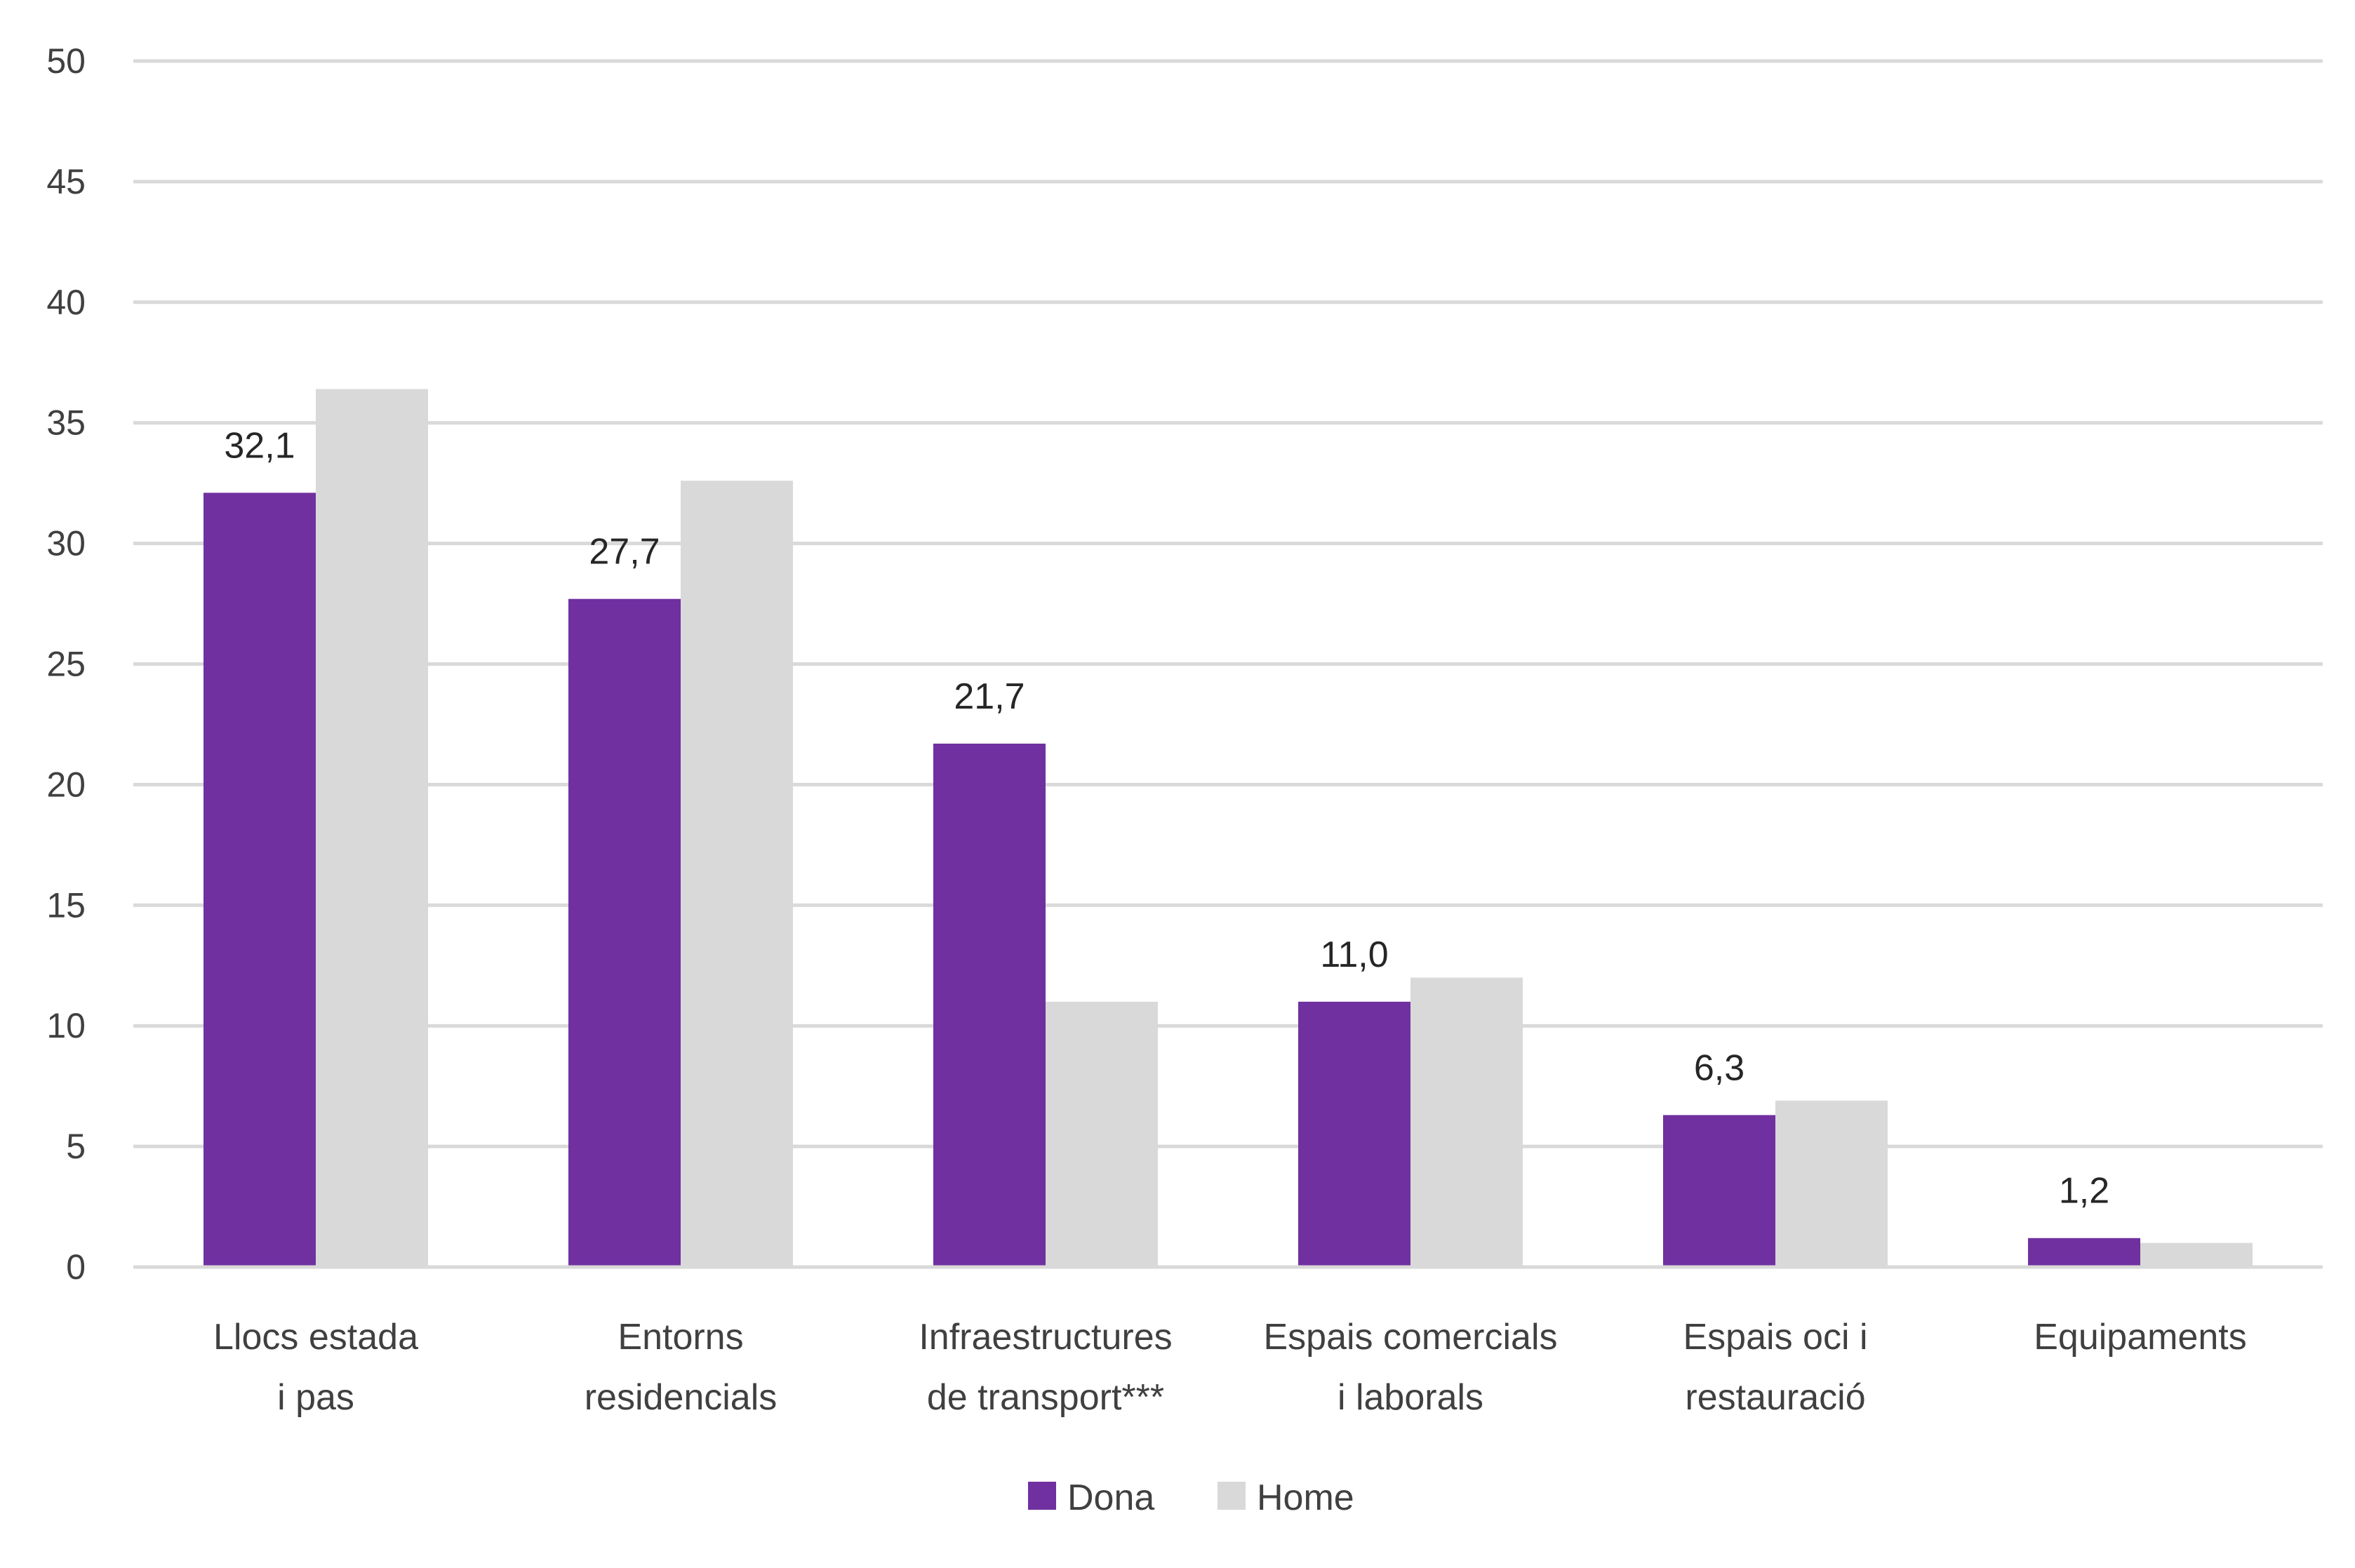 This screenshot has width=2355, height=1568. Describe the element at coordinates (1354, 954) in the screenshot. I see `data-label: 11,0` at that location.